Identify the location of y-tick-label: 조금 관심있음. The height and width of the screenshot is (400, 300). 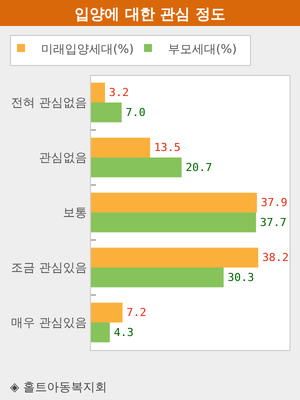
(49, 267).